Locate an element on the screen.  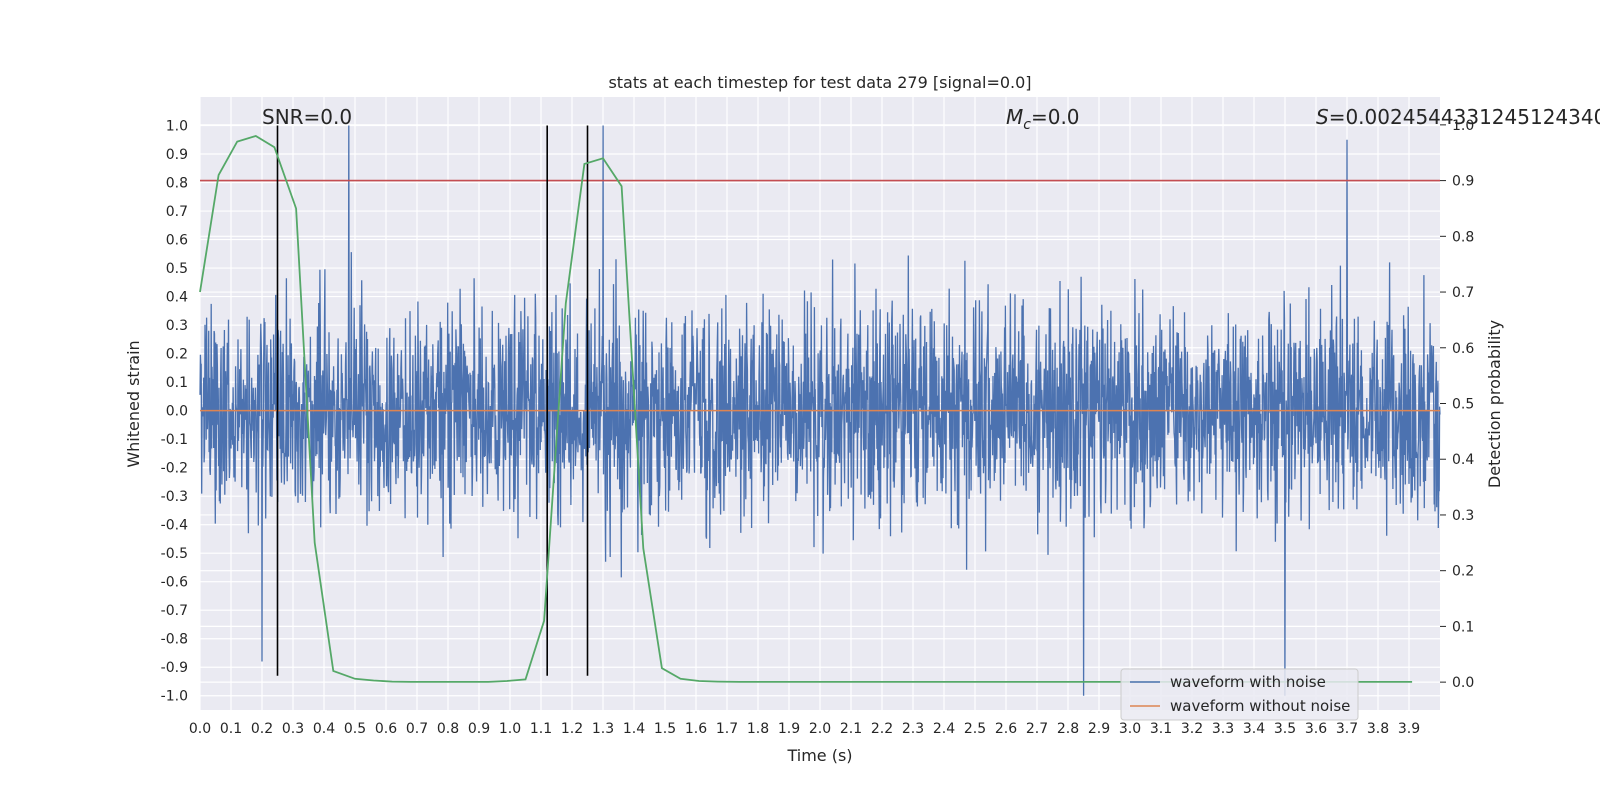
legend-box is located at coordinates (1239, 694).